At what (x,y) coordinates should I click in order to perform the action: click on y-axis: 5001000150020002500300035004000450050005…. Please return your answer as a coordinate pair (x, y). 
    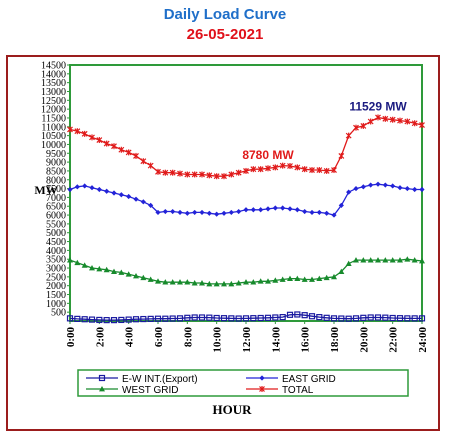
    Looking at the image, I should click on (55, 190).